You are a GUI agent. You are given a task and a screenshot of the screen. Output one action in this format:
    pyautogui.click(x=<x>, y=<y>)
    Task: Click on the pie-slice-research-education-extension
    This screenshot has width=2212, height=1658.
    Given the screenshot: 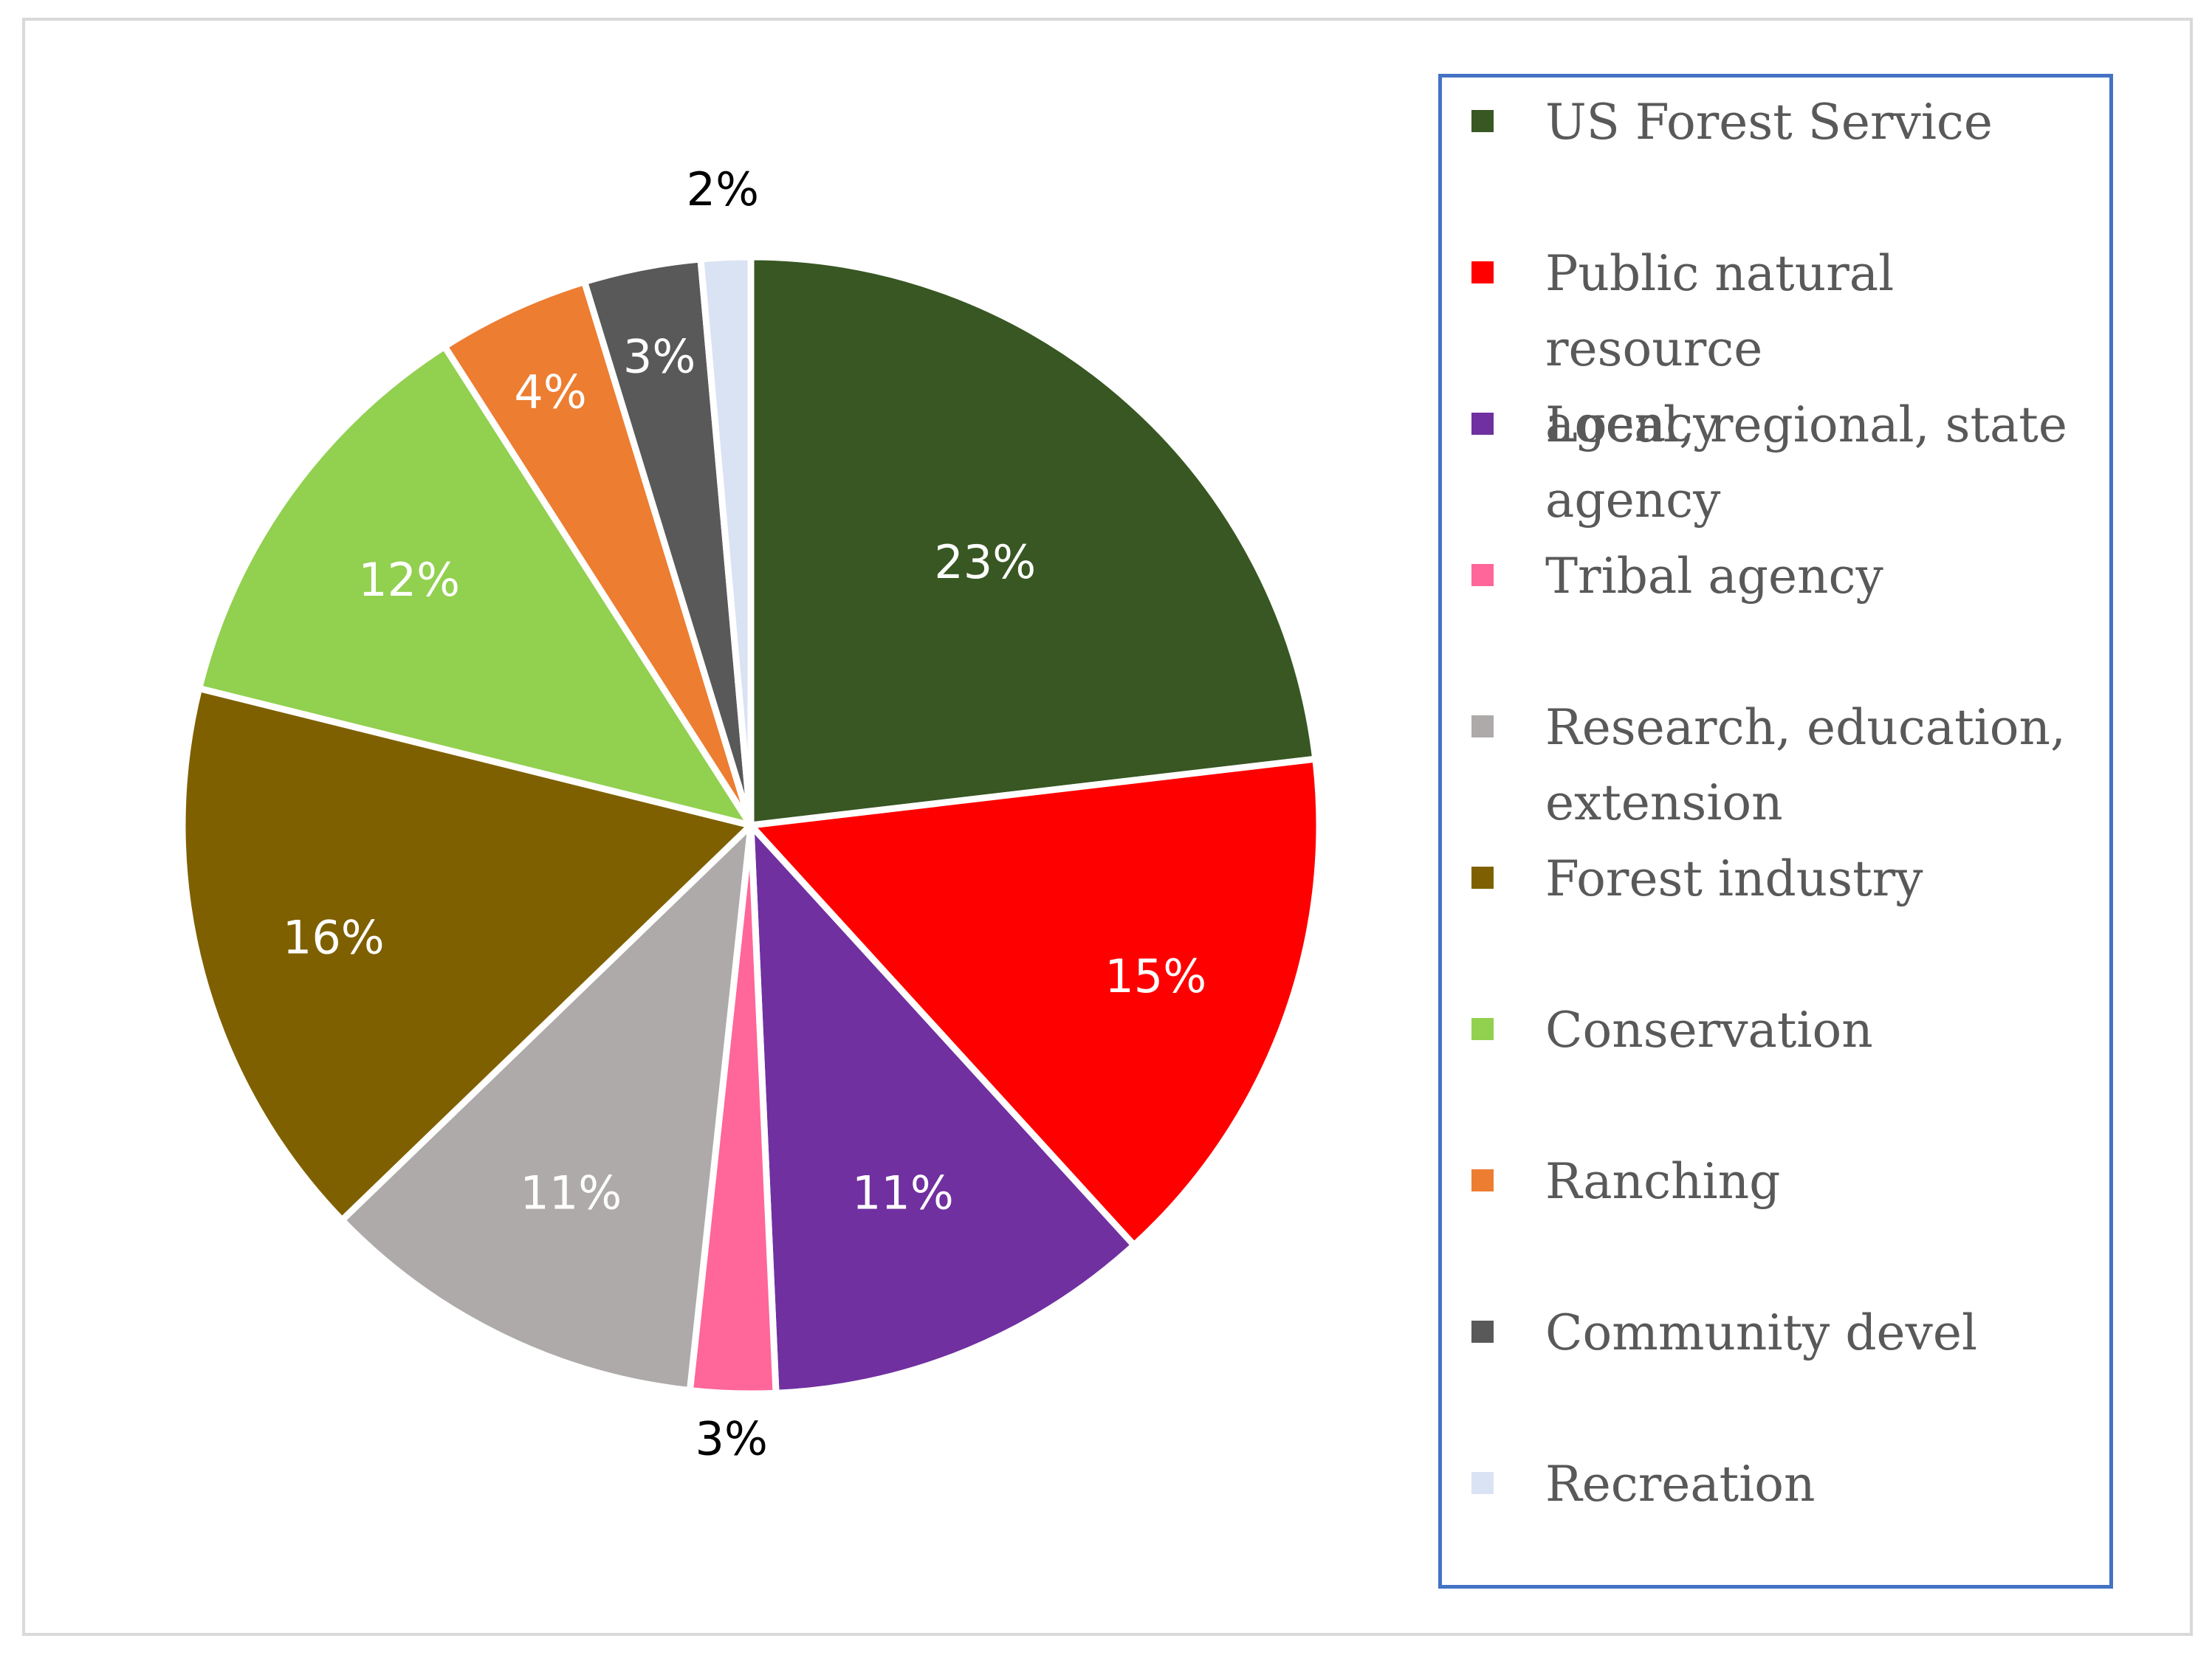 What is the action you would take?
    pyautogui.click(x=546, y=1108)
    